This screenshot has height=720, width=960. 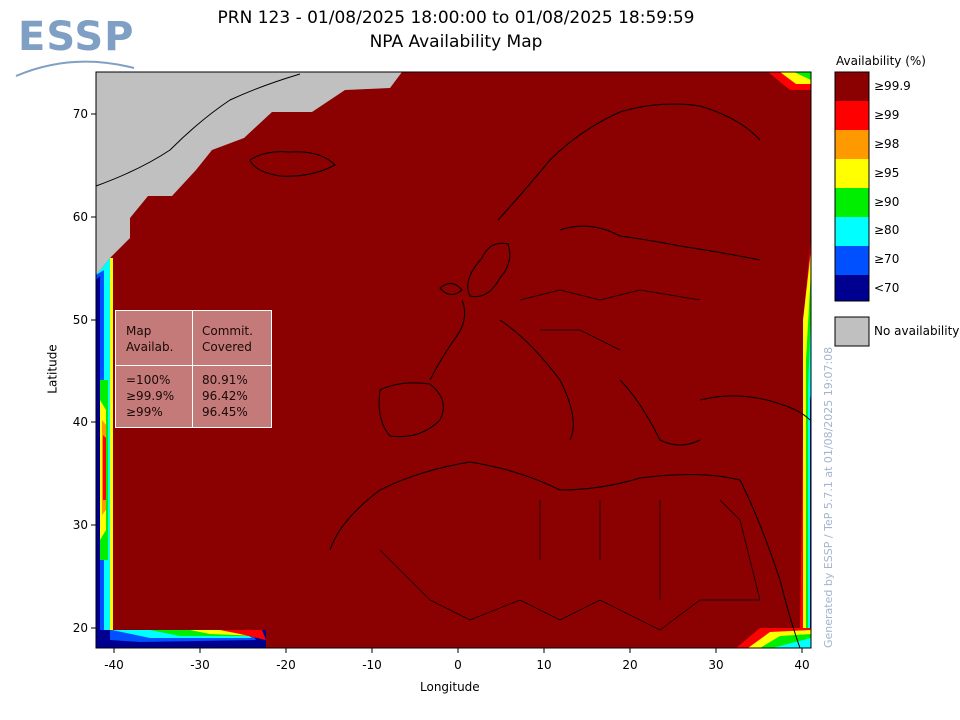 I want to click on x-tick-label: 40, so click(x=801, y=665).